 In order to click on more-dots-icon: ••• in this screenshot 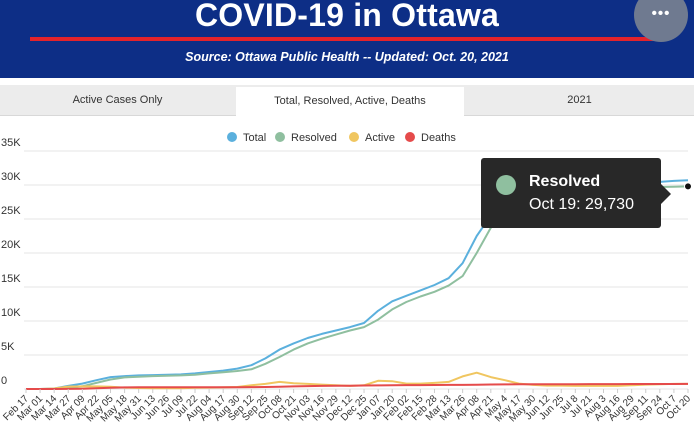, I will do `click(661, 13)`.